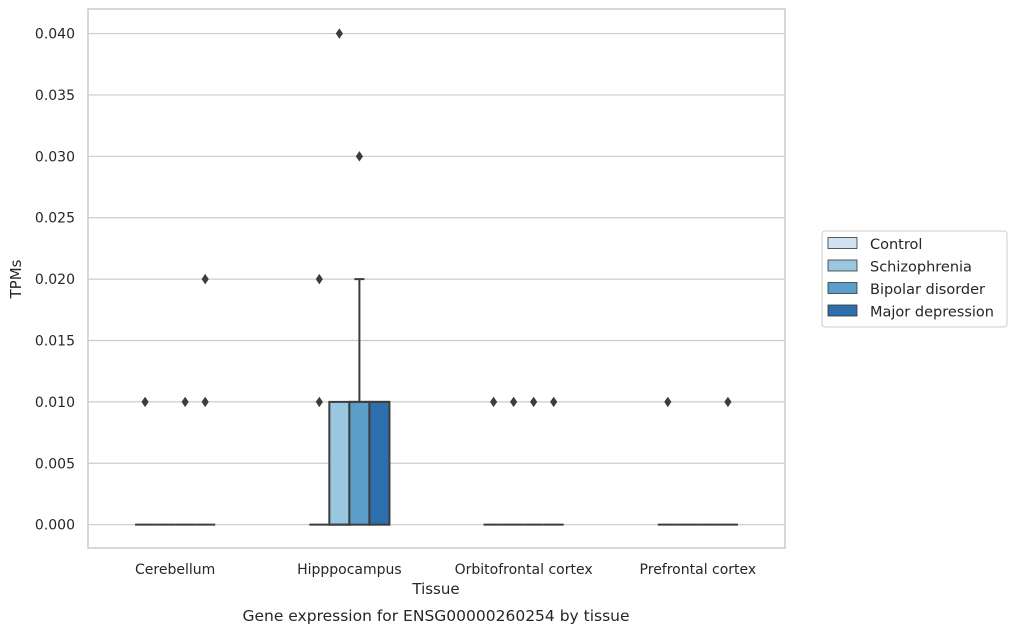  I want to click on y-tick-label: 0.005, so click(55, 464).